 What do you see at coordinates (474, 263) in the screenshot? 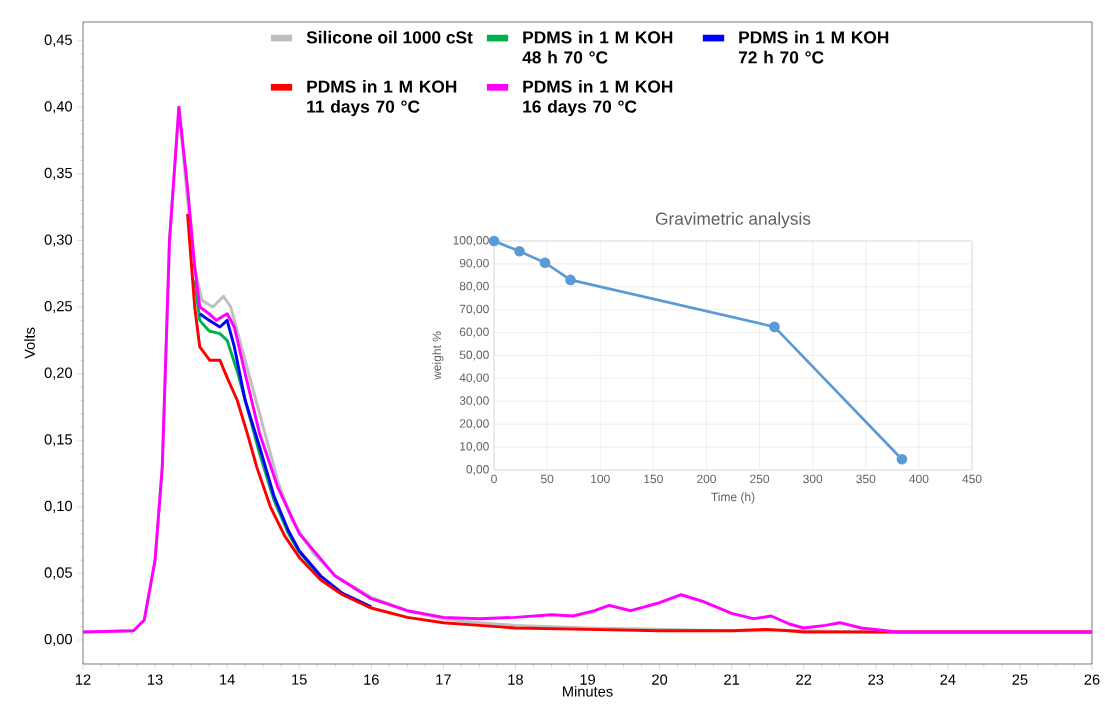
I see `y-tick-label: 90,00` at bounding box center [474, 263].